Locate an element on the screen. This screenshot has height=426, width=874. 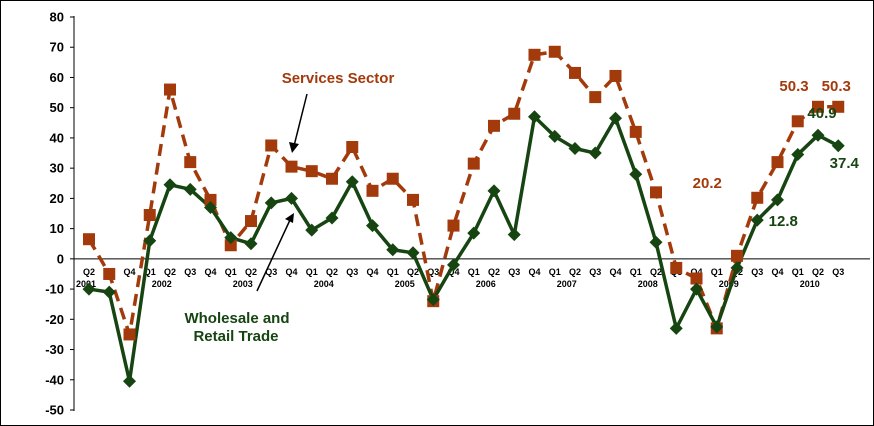
x-year-tick-labels: 2001 2002 2003 2004 2005 2006 2007 2008 2009 2010 is located at coordinates (448, 284).